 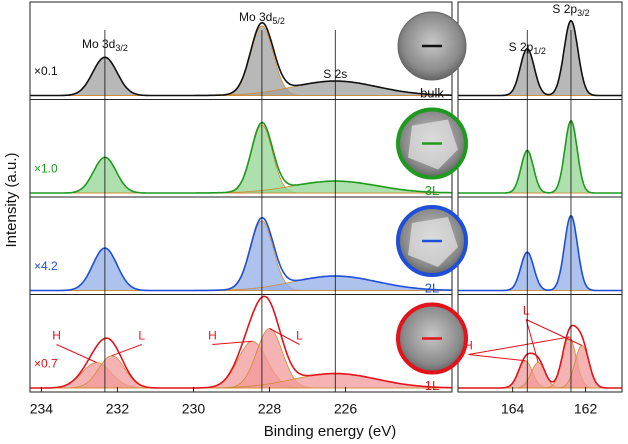 I want to click on sample-label: 3L, so click(x=432, y=190).